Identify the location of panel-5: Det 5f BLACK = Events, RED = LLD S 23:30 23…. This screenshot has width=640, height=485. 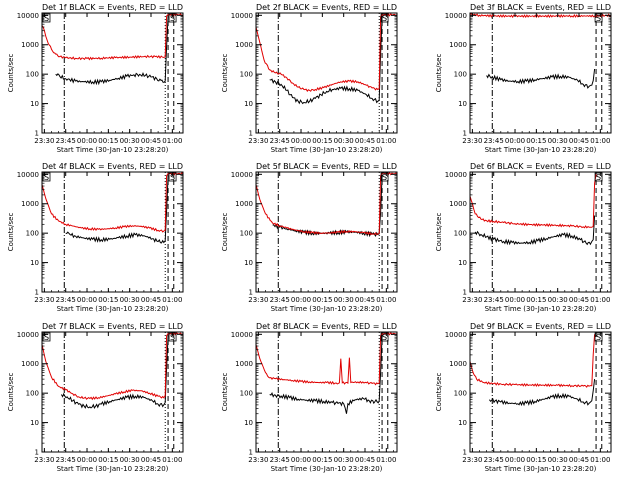
(309, 237).